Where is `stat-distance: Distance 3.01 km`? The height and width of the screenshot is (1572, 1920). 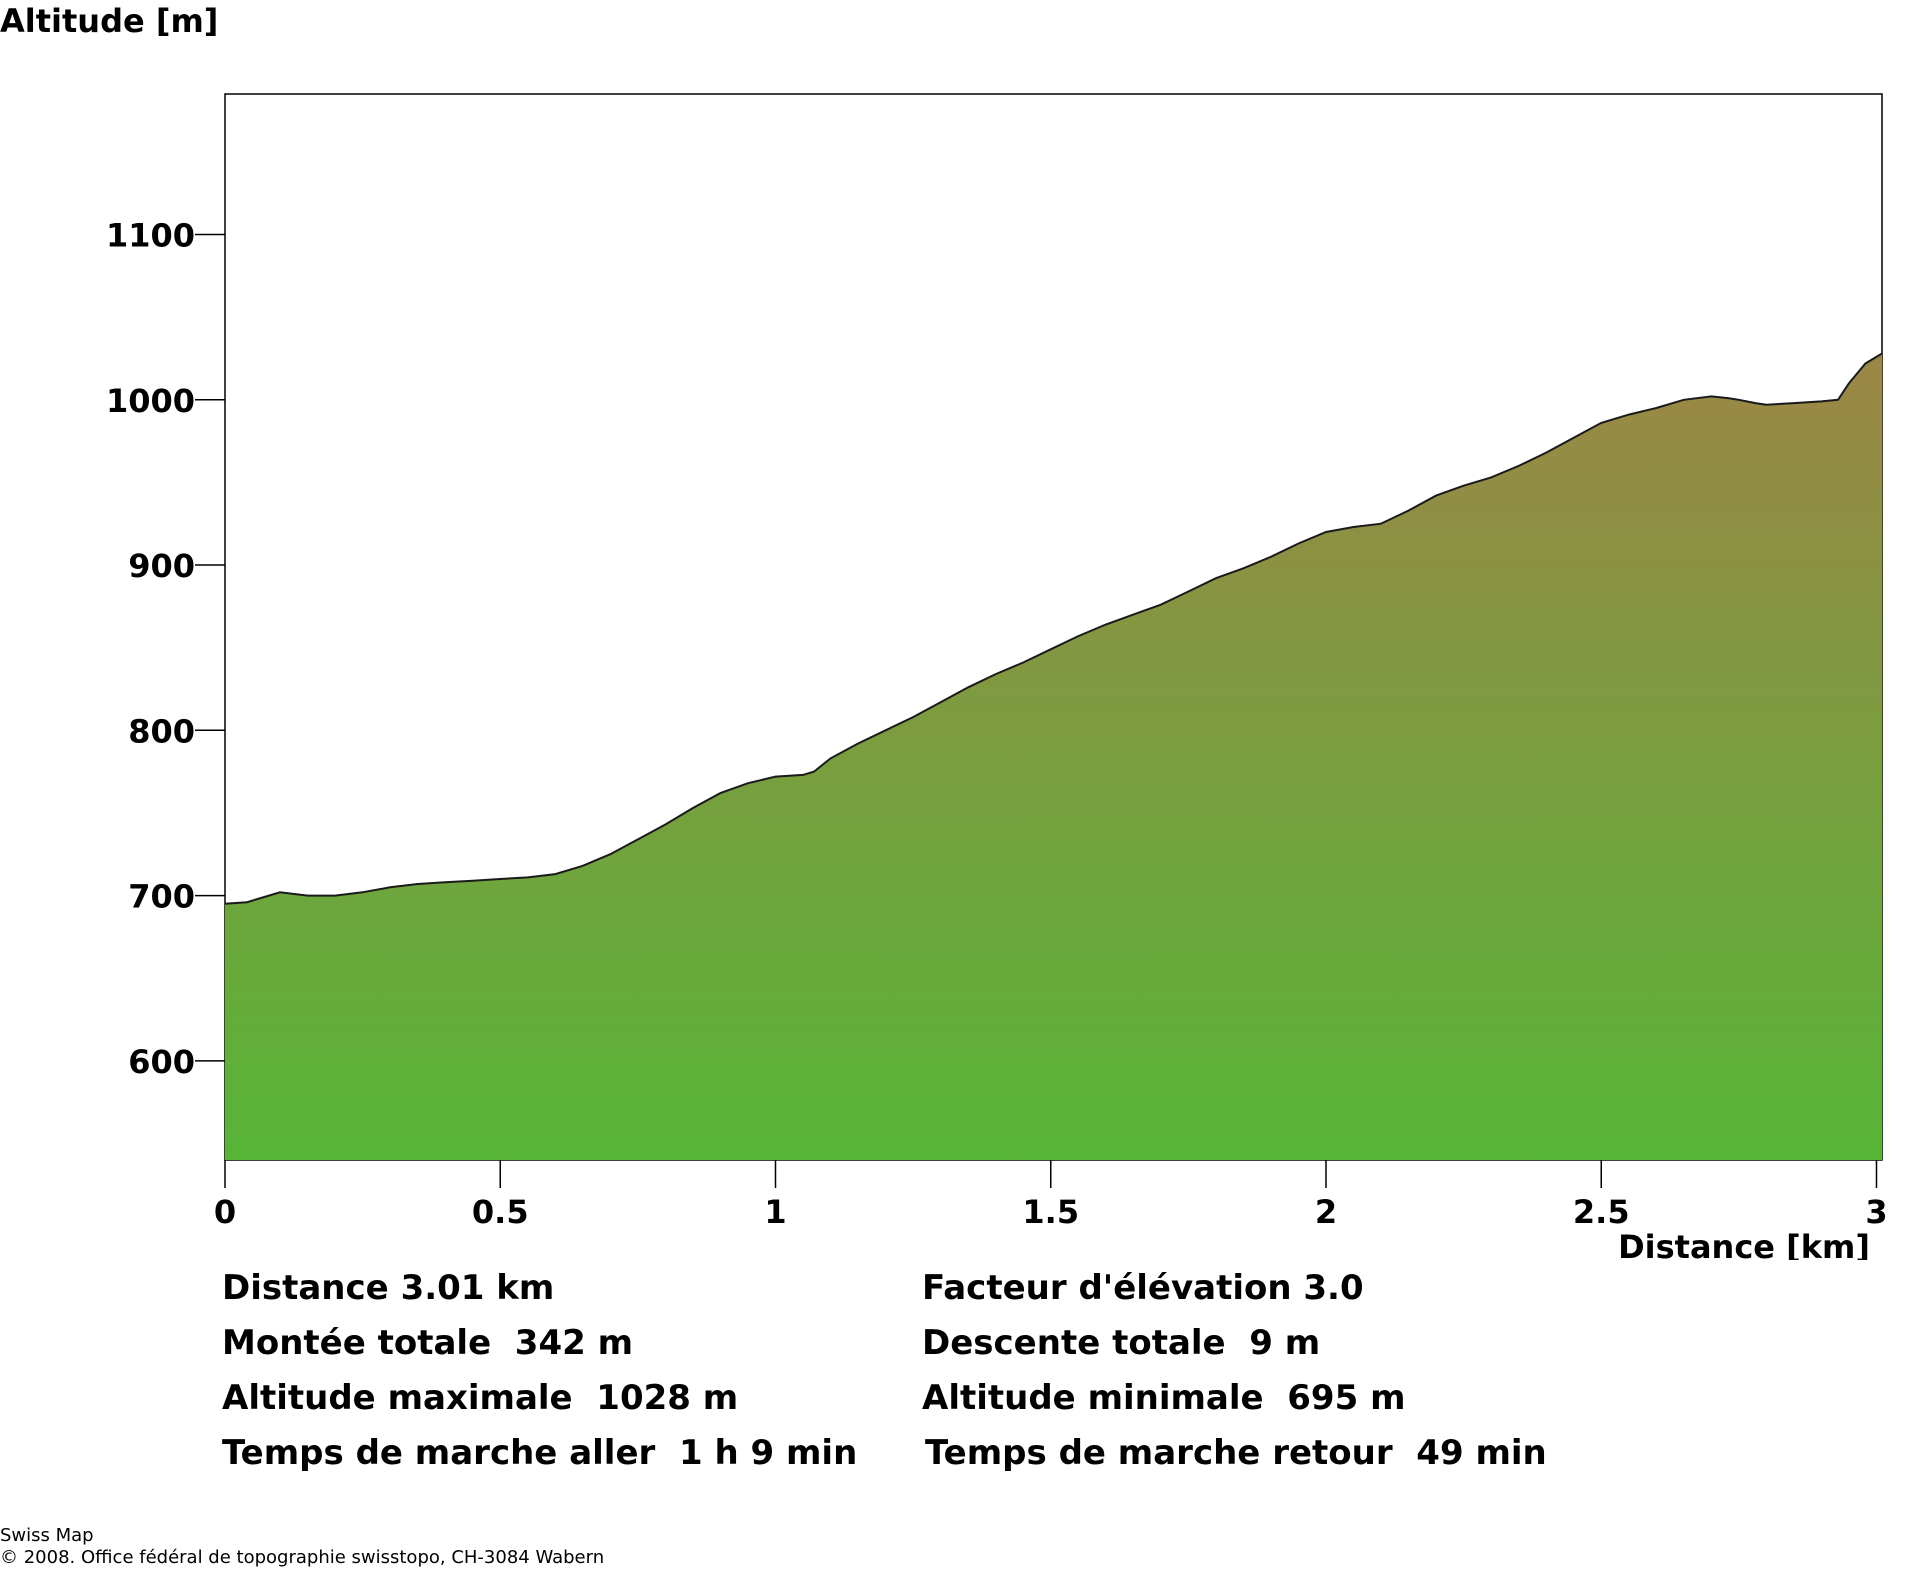 stat-distance: Distance 3.01 km is located at coordinates (388, 1288).